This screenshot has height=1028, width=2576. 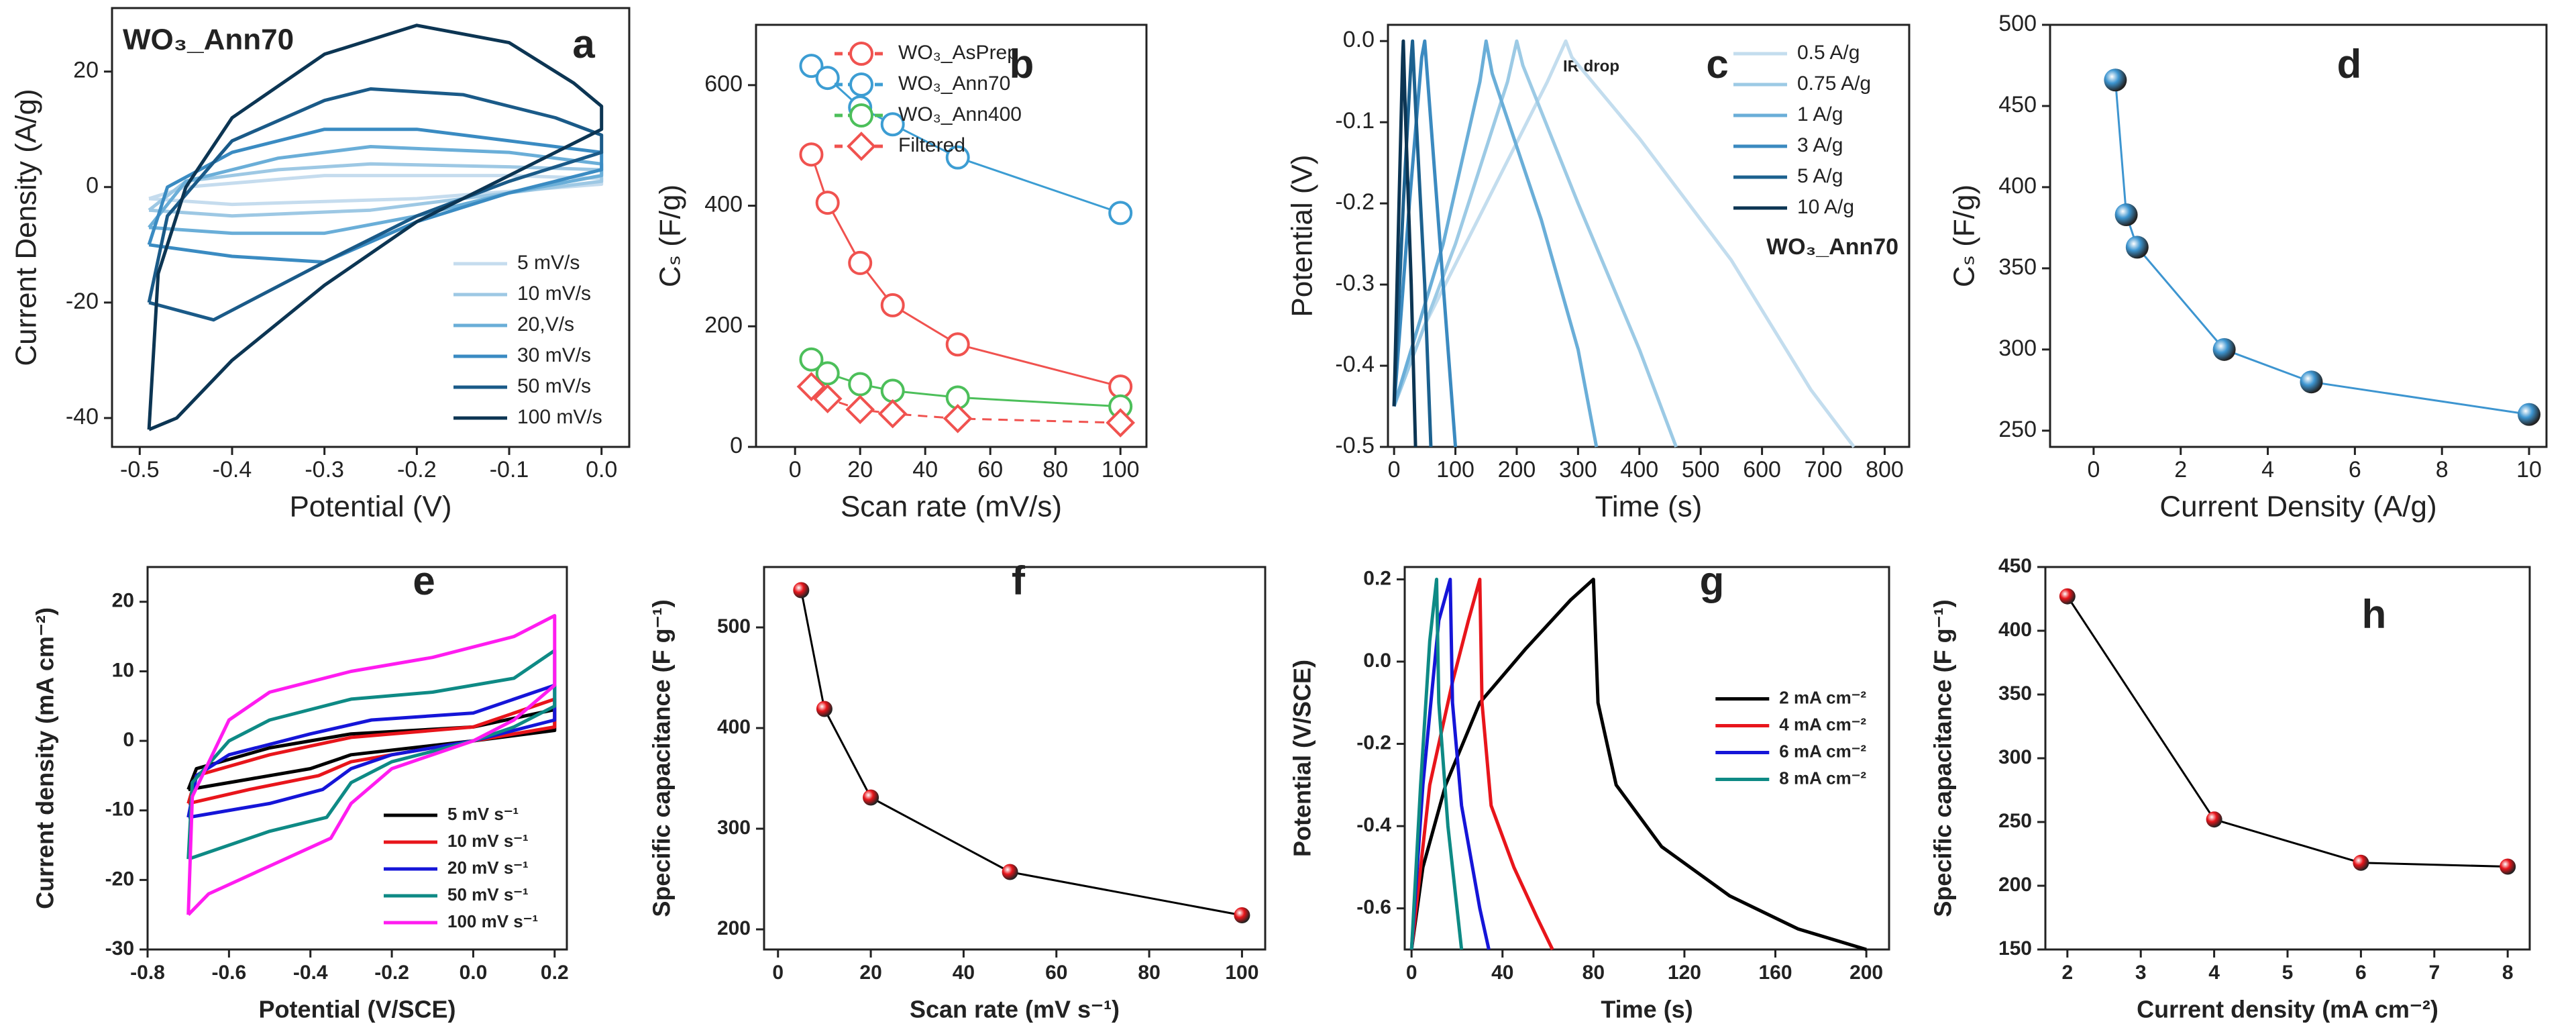 What do you see at coordinates (1373, 825) in the screenshot?
I see `y-tick-label: -0.4` at bounding box center [1373, 825].